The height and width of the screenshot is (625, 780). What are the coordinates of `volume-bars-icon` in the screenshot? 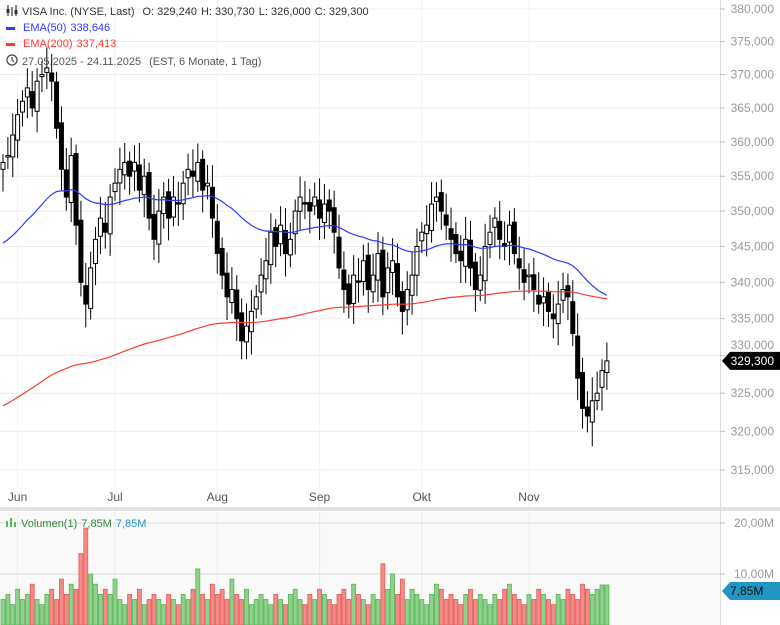 It's located at (11, 523).